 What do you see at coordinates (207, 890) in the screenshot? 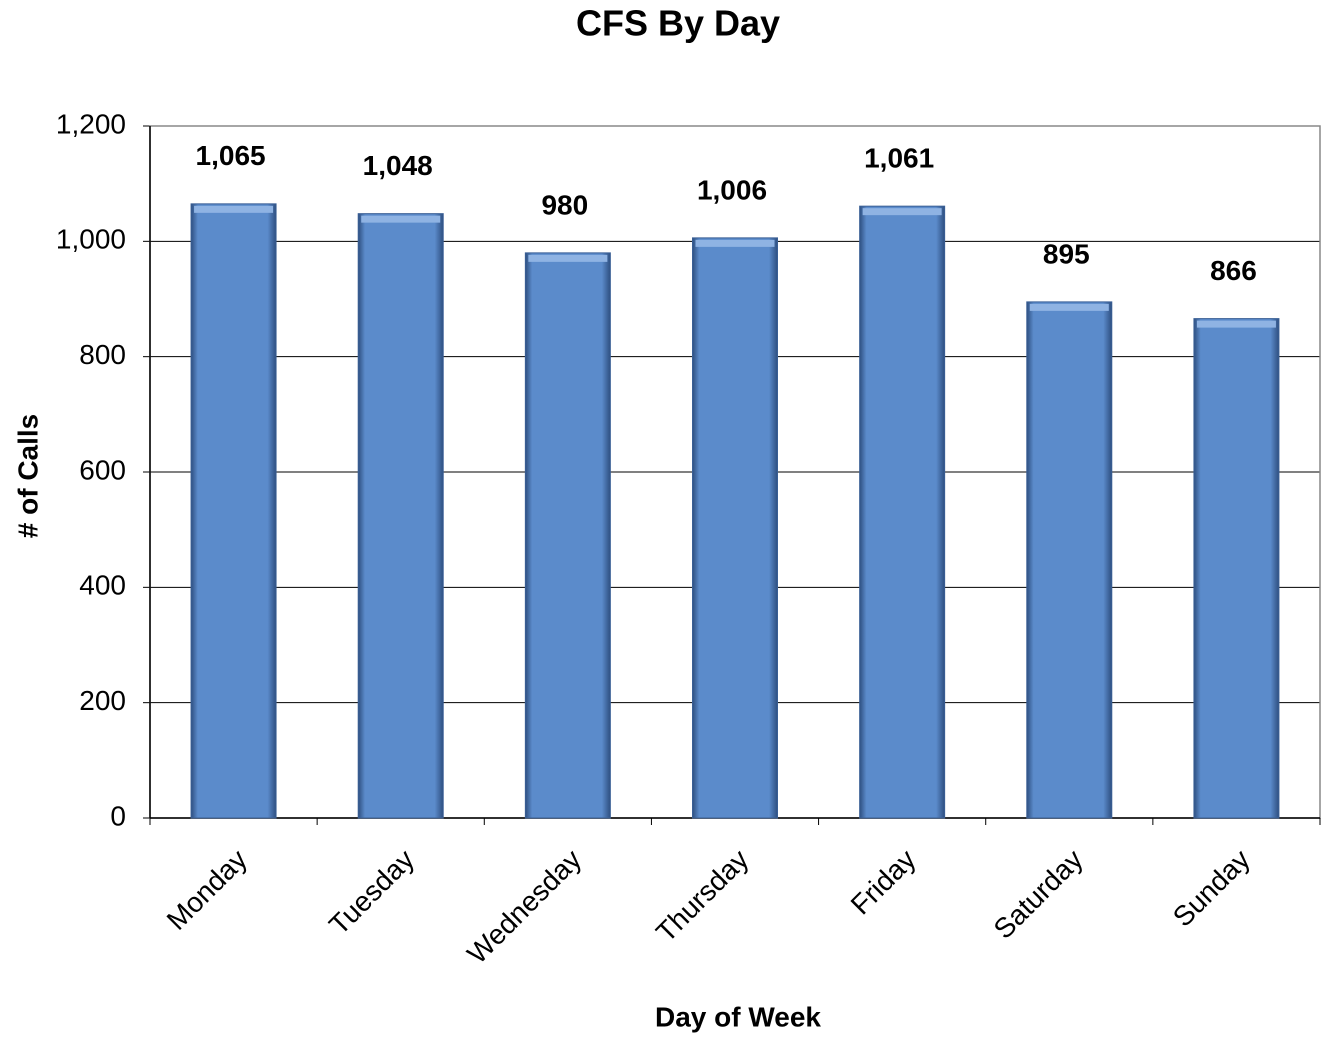
I see `x-tick-label: Monday` at bounding box center [207, 890].